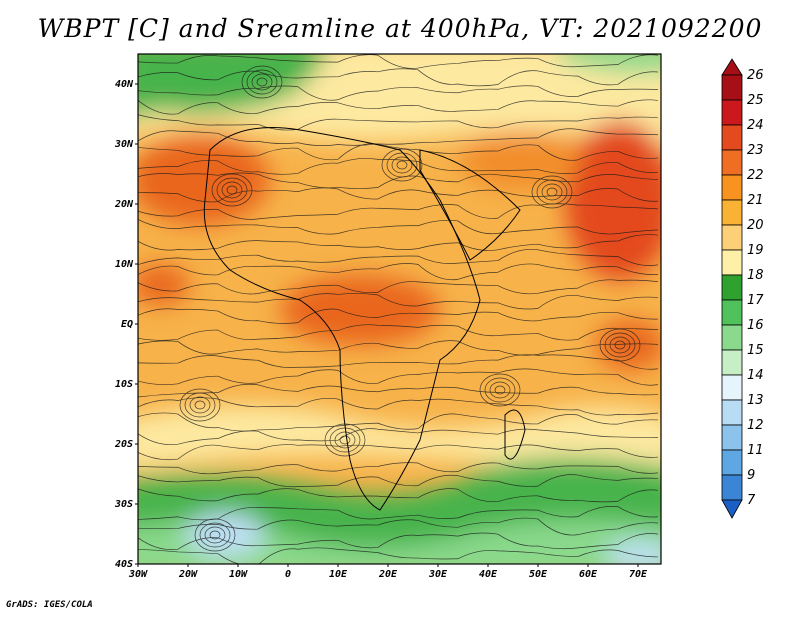  Describe the element at coordinates (124, 144) in the screenshot. I see `lat-label: 30N` at that location.